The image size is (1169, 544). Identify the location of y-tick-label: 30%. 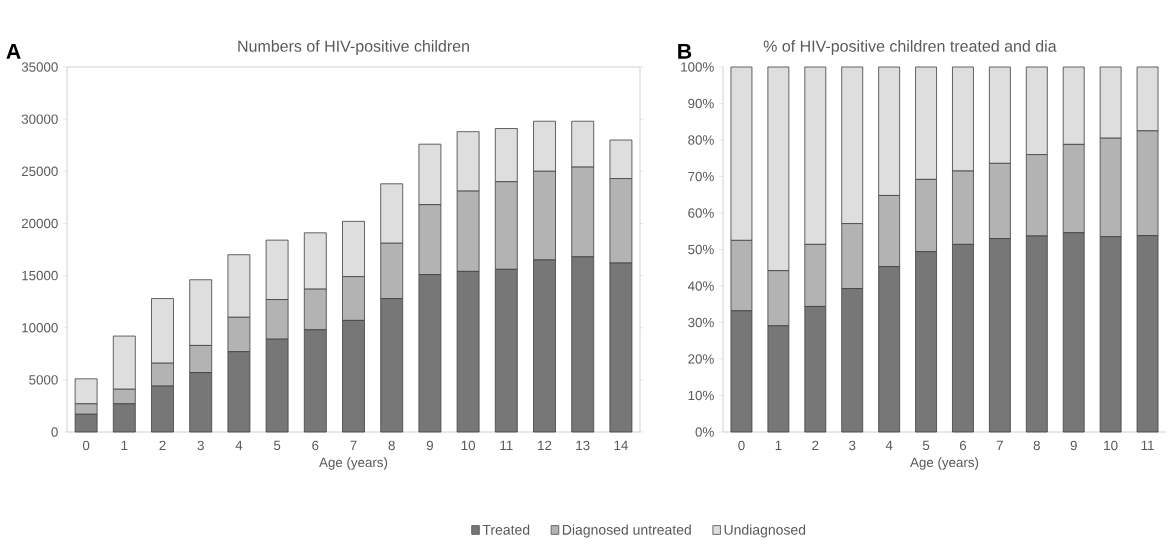
(701, 322).